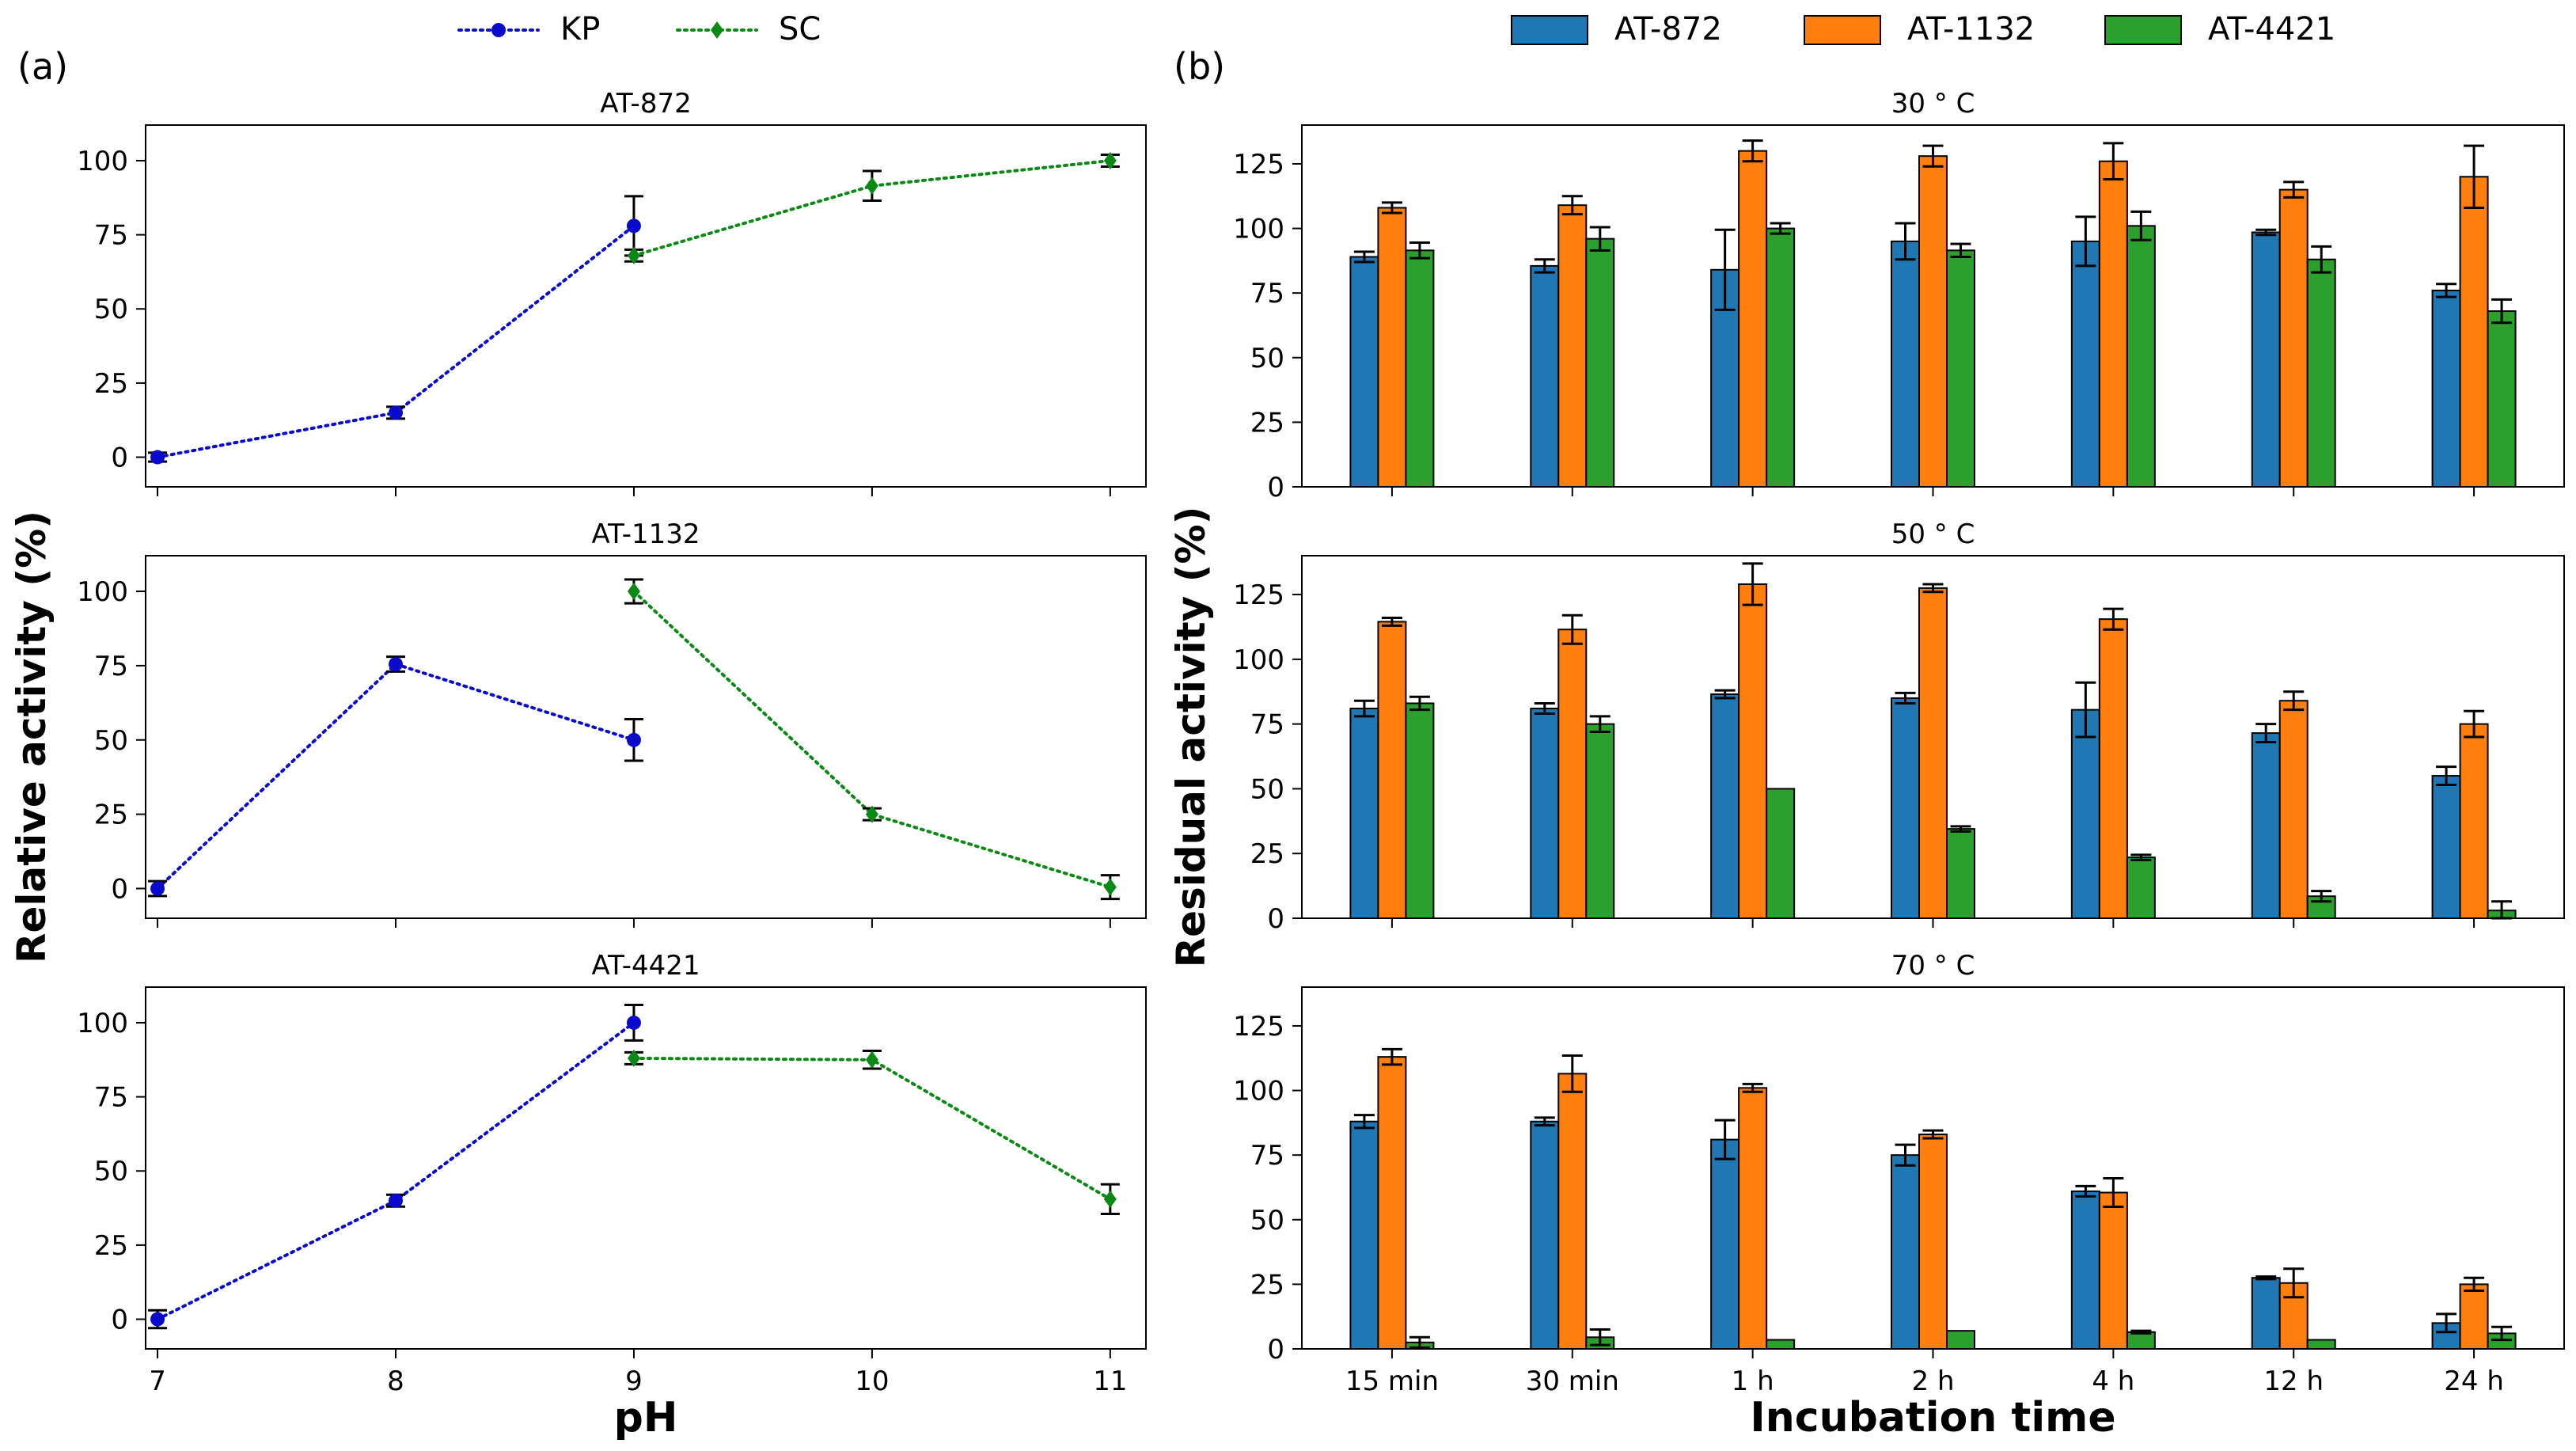 The height and width of the screenshot is (1451, 2576). Describe the element at coordinates (2271, 29) in the screenshot. I see `legend-label-3: AT-4421` at that location.